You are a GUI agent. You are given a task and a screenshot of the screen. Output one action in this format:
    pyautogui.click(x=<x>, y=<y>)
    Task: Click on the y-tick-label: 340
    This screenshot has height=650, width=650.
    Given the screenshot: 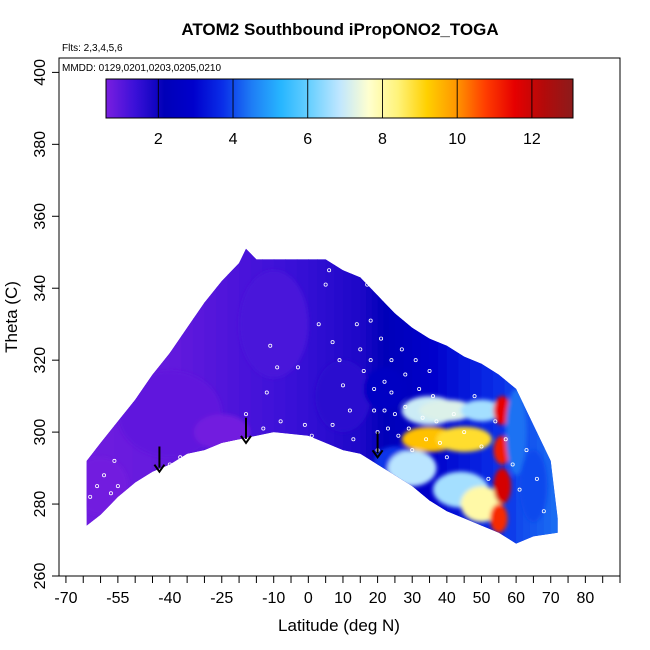 What is the action you would take?
    pyautogui.click(x=40, y=288)
    